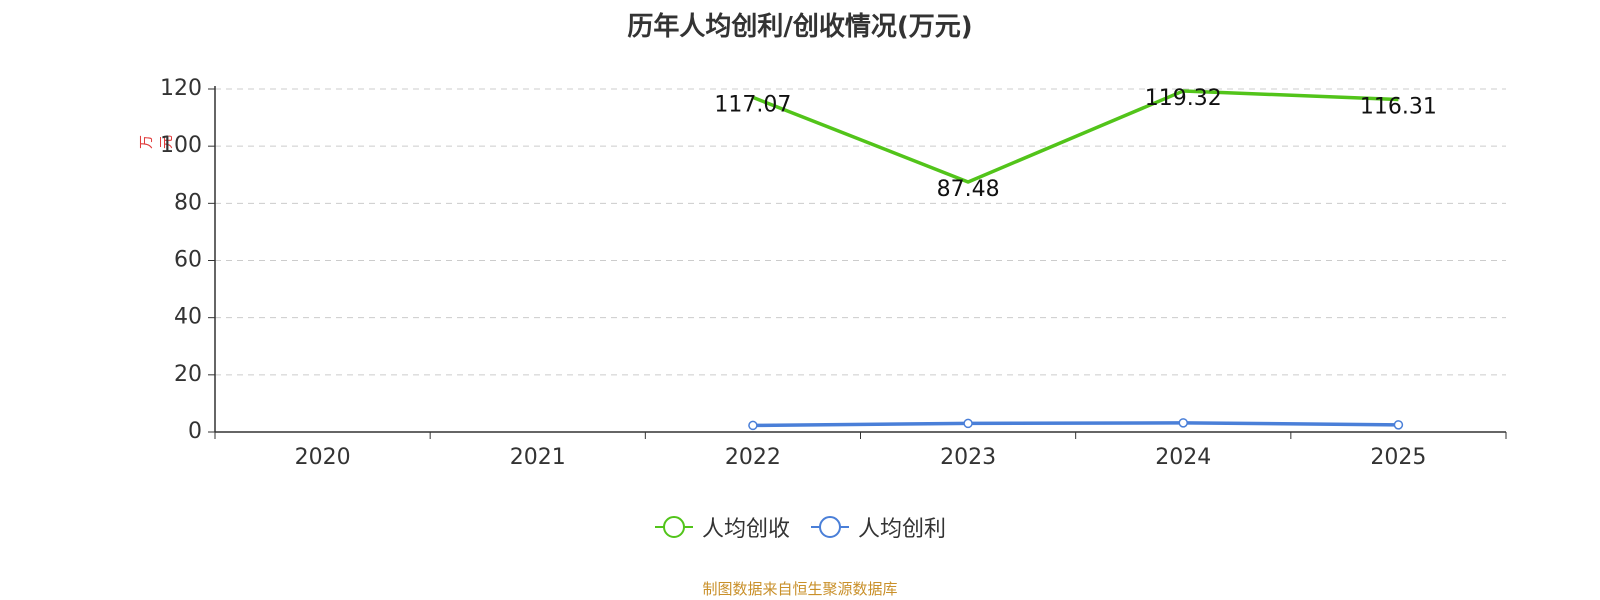 The height and width of the screenshot is (600, 1600). What do you see at coordinates (800, 527) in the screenshot?
I see `legend: 人均创收 人均创利` at bounding box center [800, 527].